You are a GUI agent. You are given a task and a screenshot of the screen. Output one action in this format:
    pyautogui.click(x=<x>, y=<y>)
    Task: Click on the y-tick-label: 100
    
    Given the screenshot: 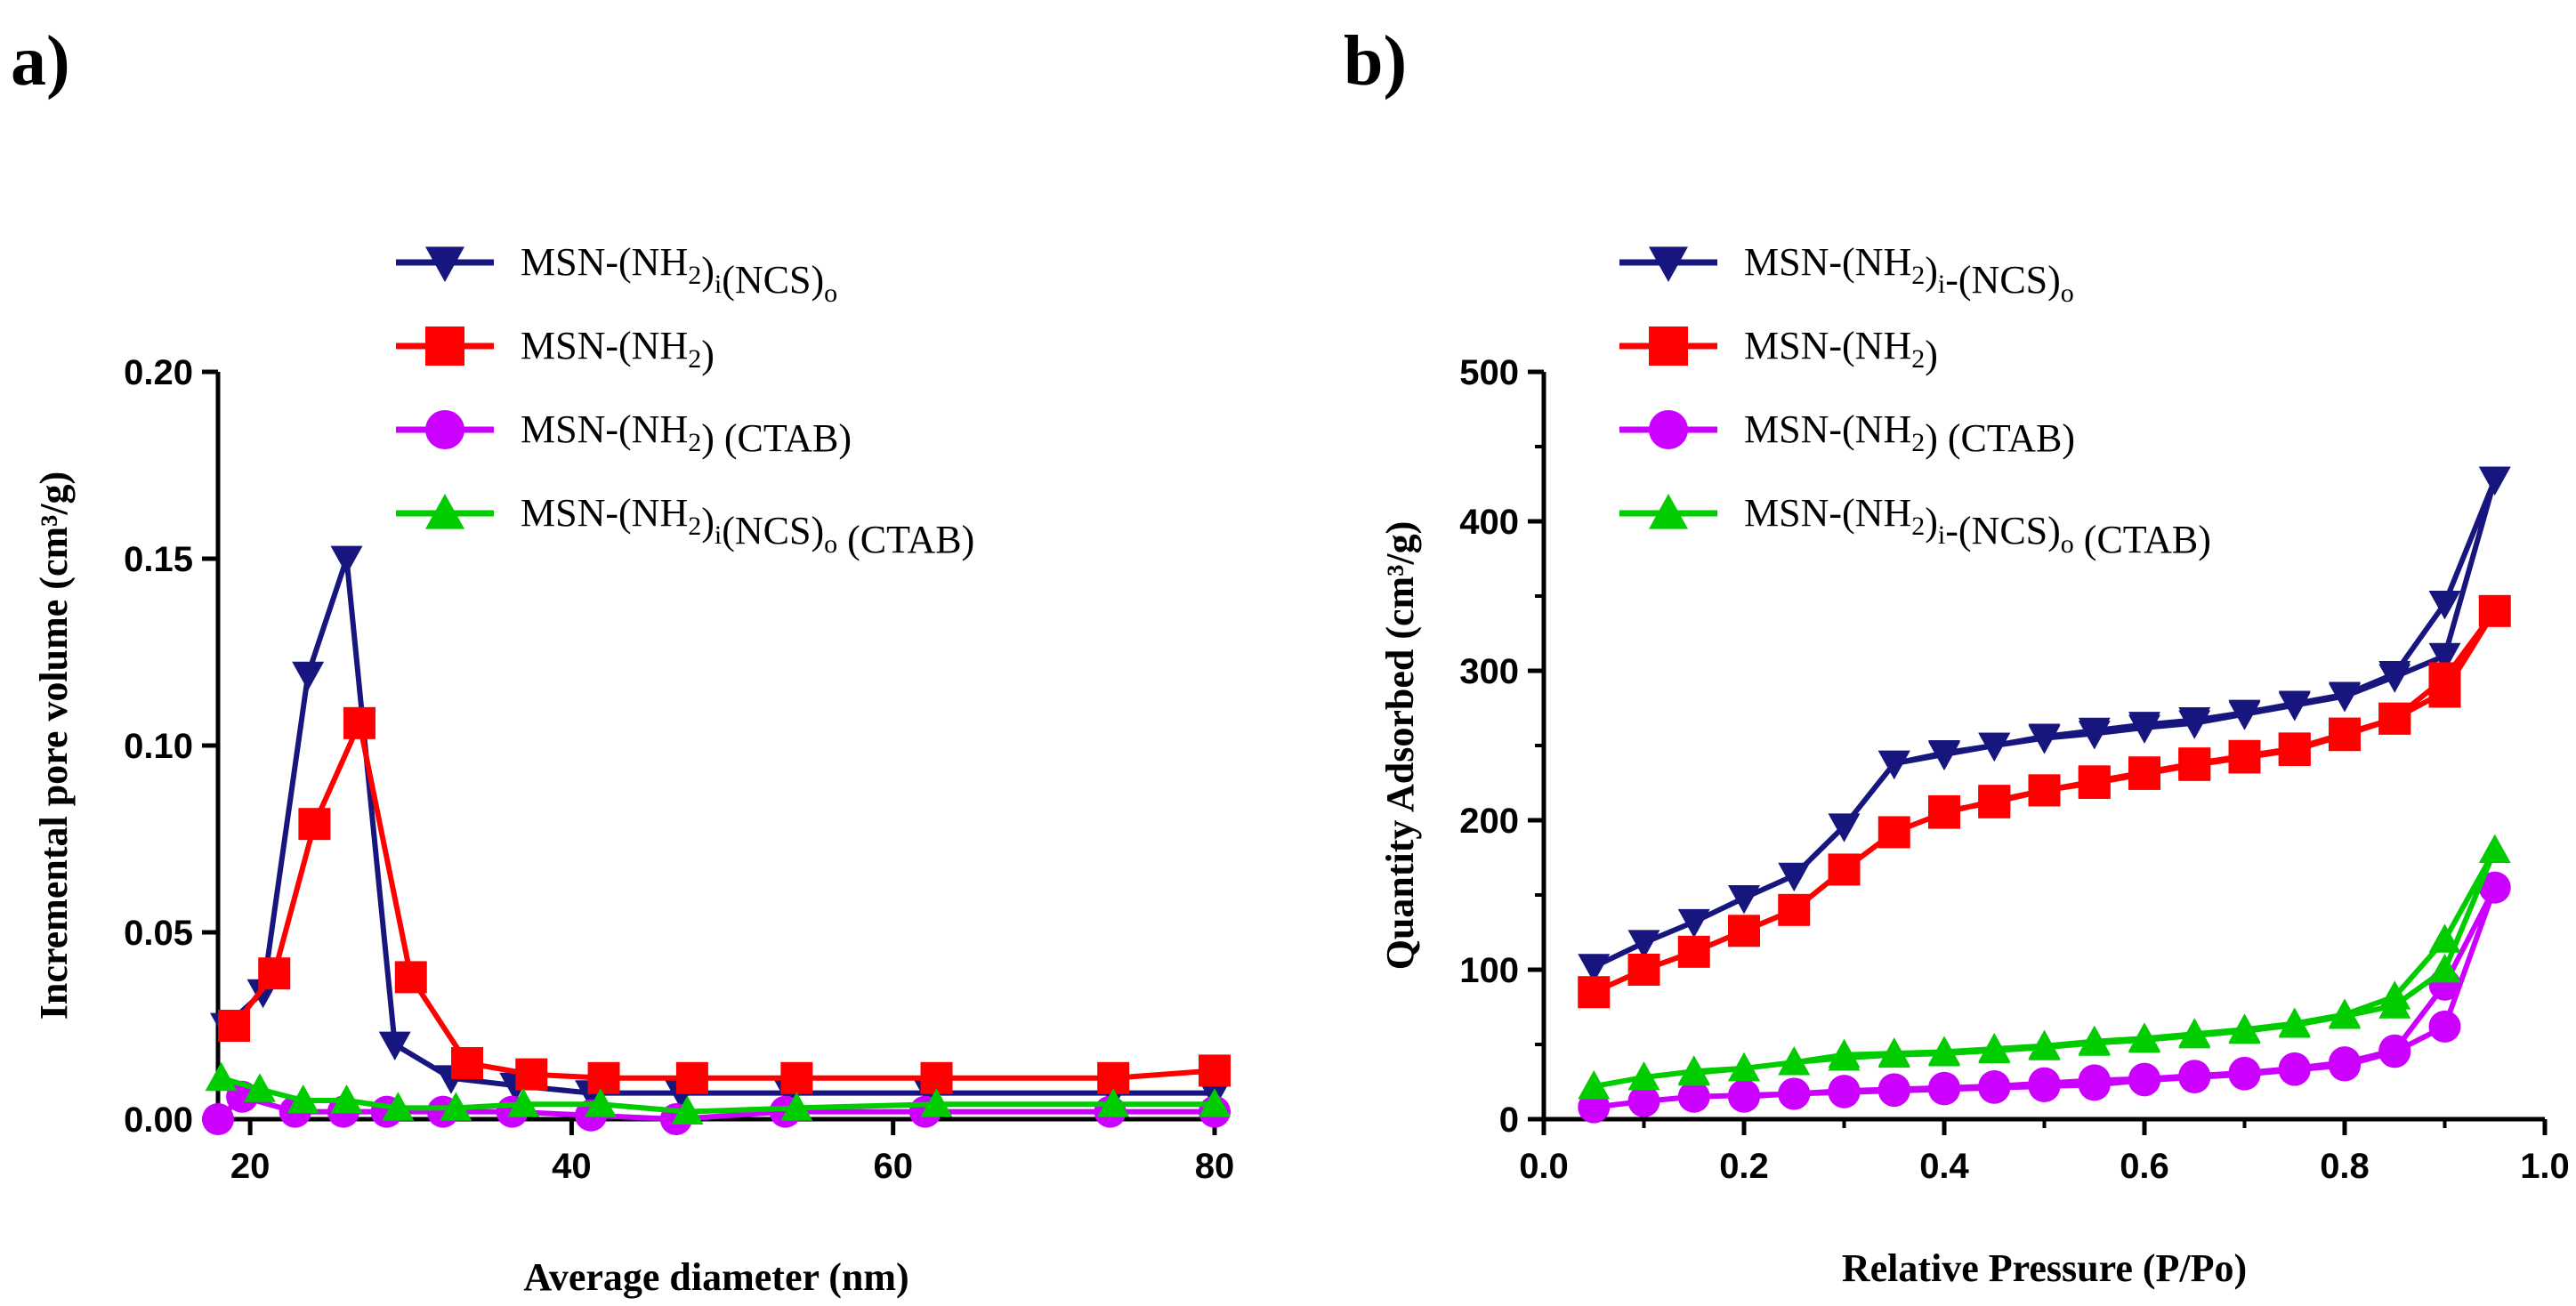 What is the action you would take?
    pyautogui.click(x=1489, y=970)
    